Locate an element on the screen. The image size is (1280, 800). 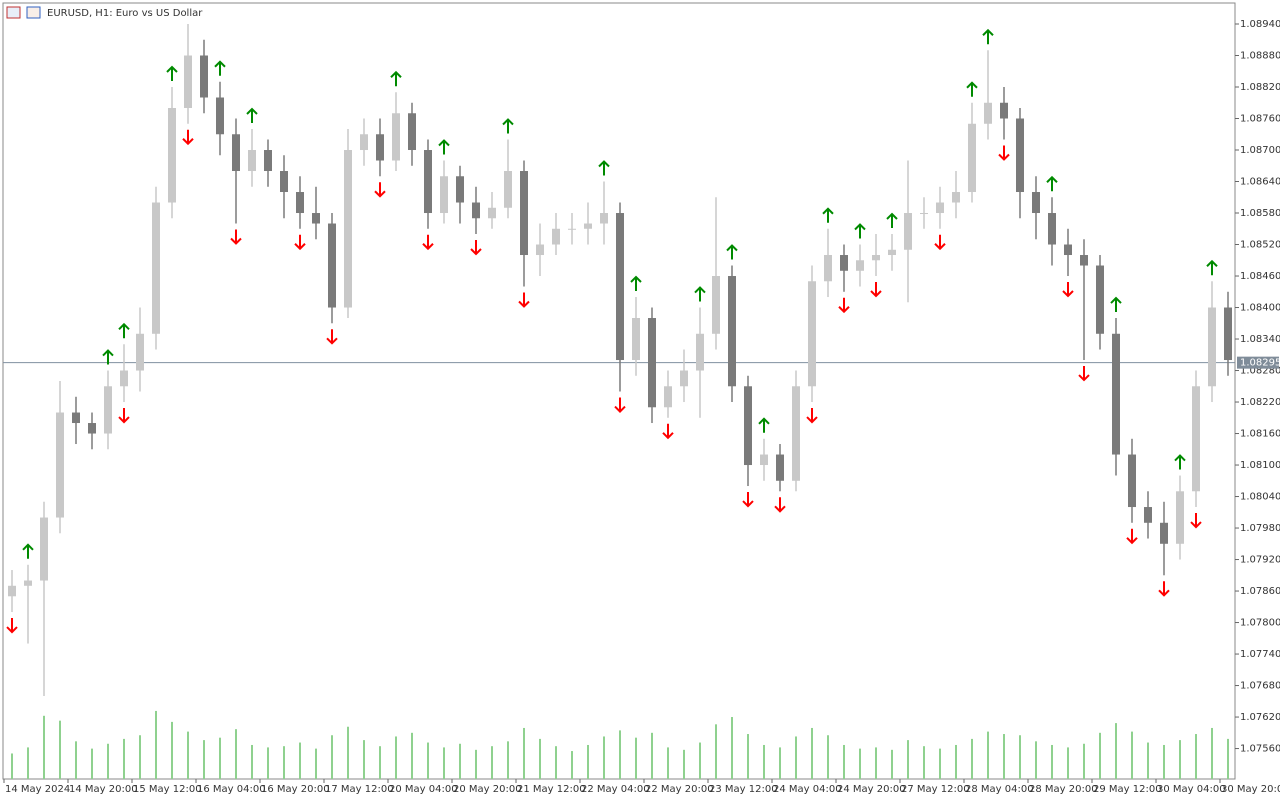
y-tick-label: 1.07920 is located at coordinates (1260, 560).